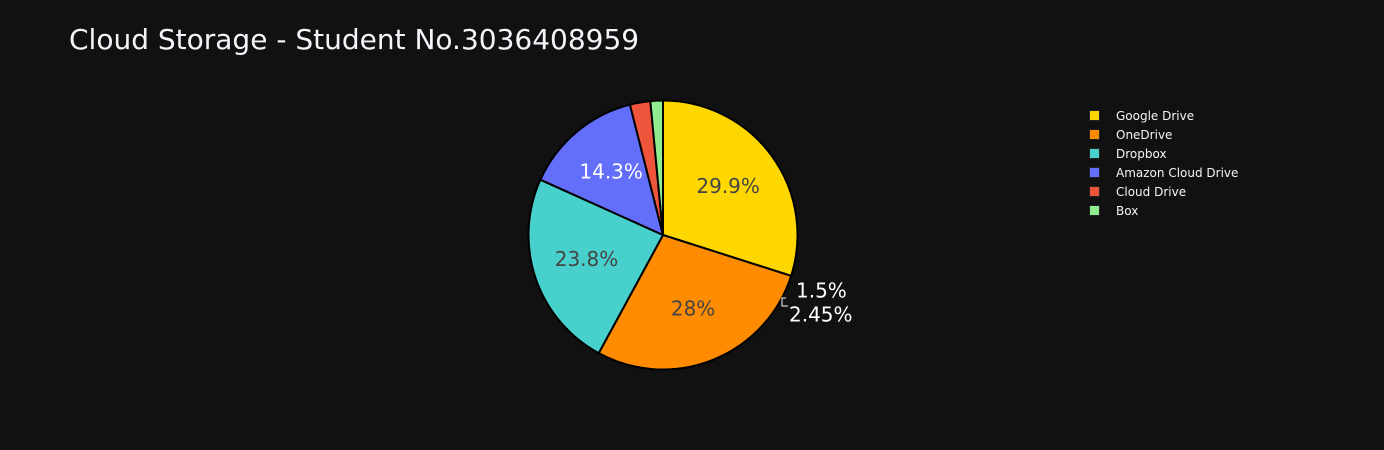  What do you see at coordinates (1163, 210) in the screenshot?
I see `legend-item-box: Box` at bounding box center [1163, 210].